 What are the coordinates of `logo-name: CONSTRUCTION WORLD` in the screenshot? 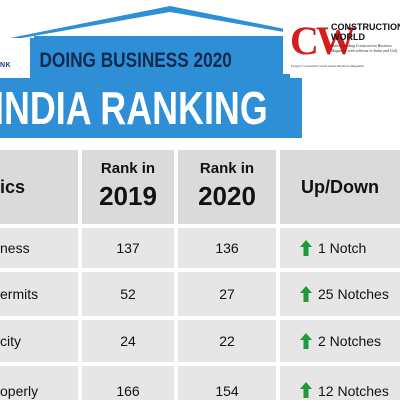 It's located at (365, 32).